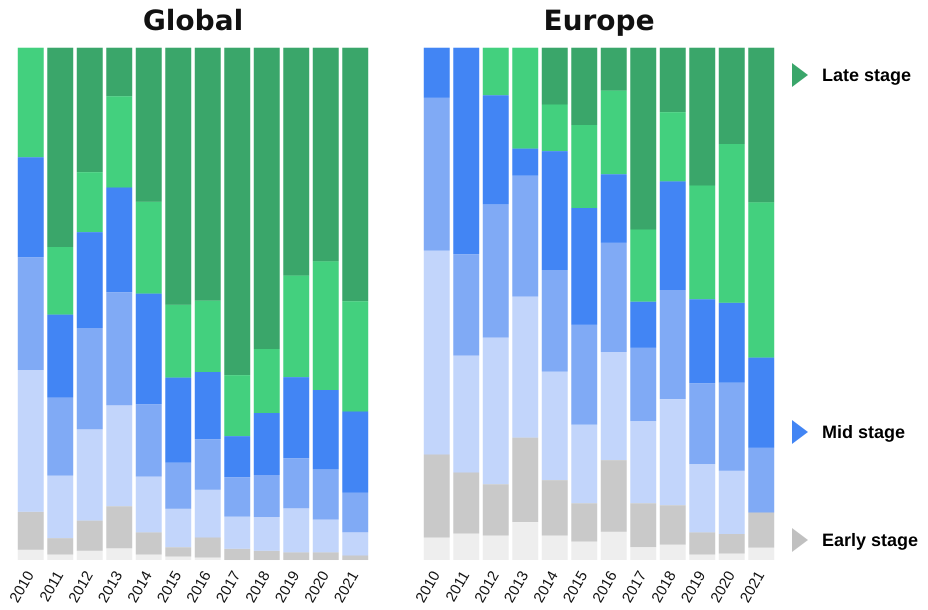  What do you see at coordinates (870, 540) in the screenshot?
I see `text: Early stage` at bounding box center [870, 540].